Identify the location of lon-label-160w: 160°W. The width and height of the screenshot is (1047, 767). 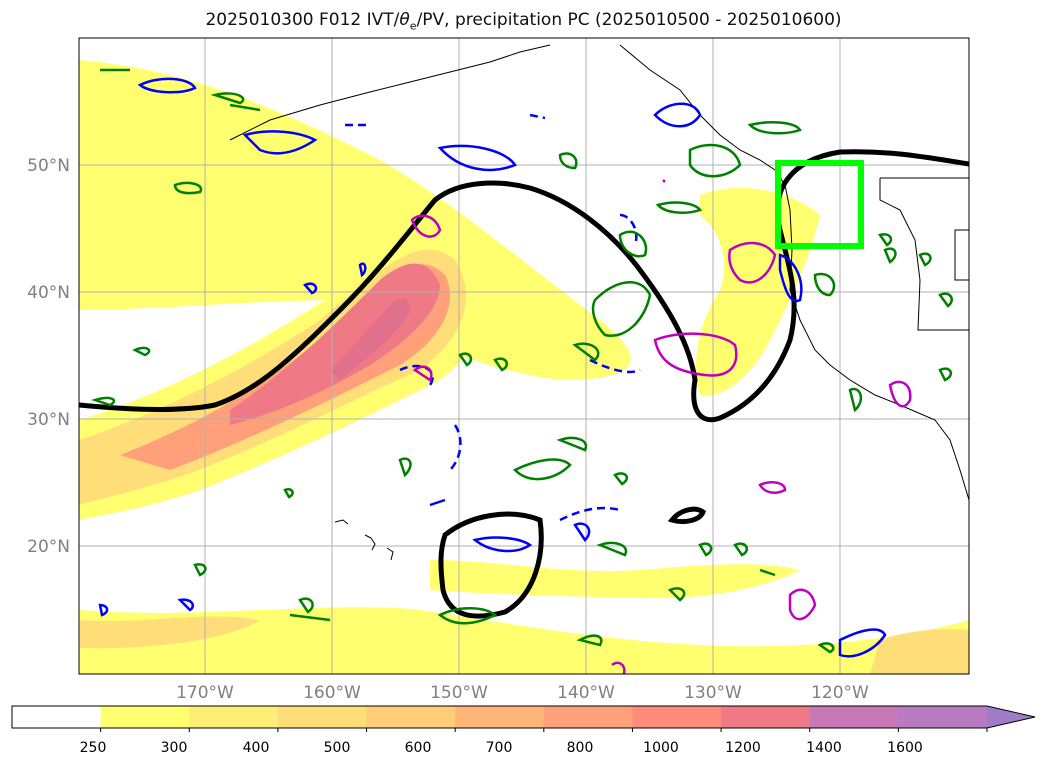
(332, 693).